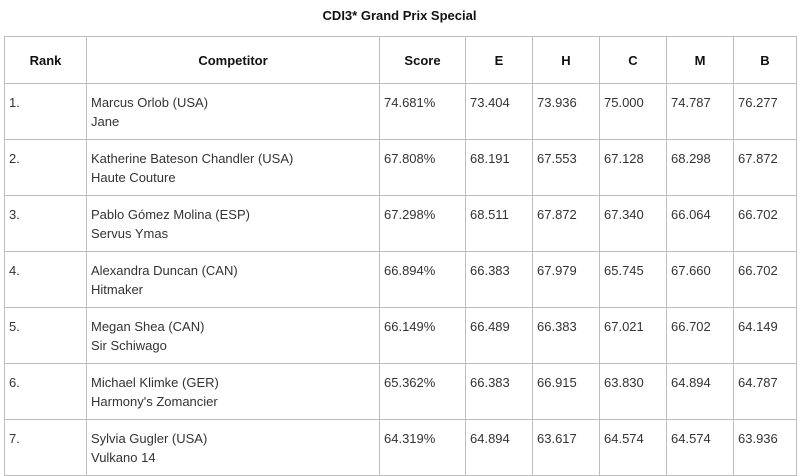 This screenshot has width=799, height=476. Describe the element at coordinates (422, 167) in the screenshot. I see `score-cell: 67.808%` at that location.